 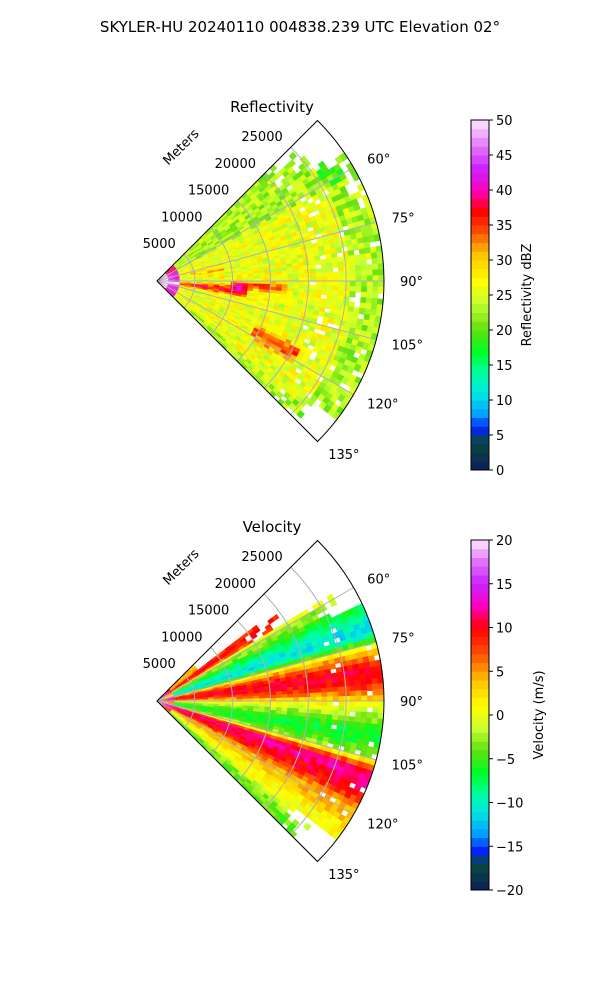 I want to click on reflectivity-colorbar-tick-label: 40, so click(x=504, y=191).